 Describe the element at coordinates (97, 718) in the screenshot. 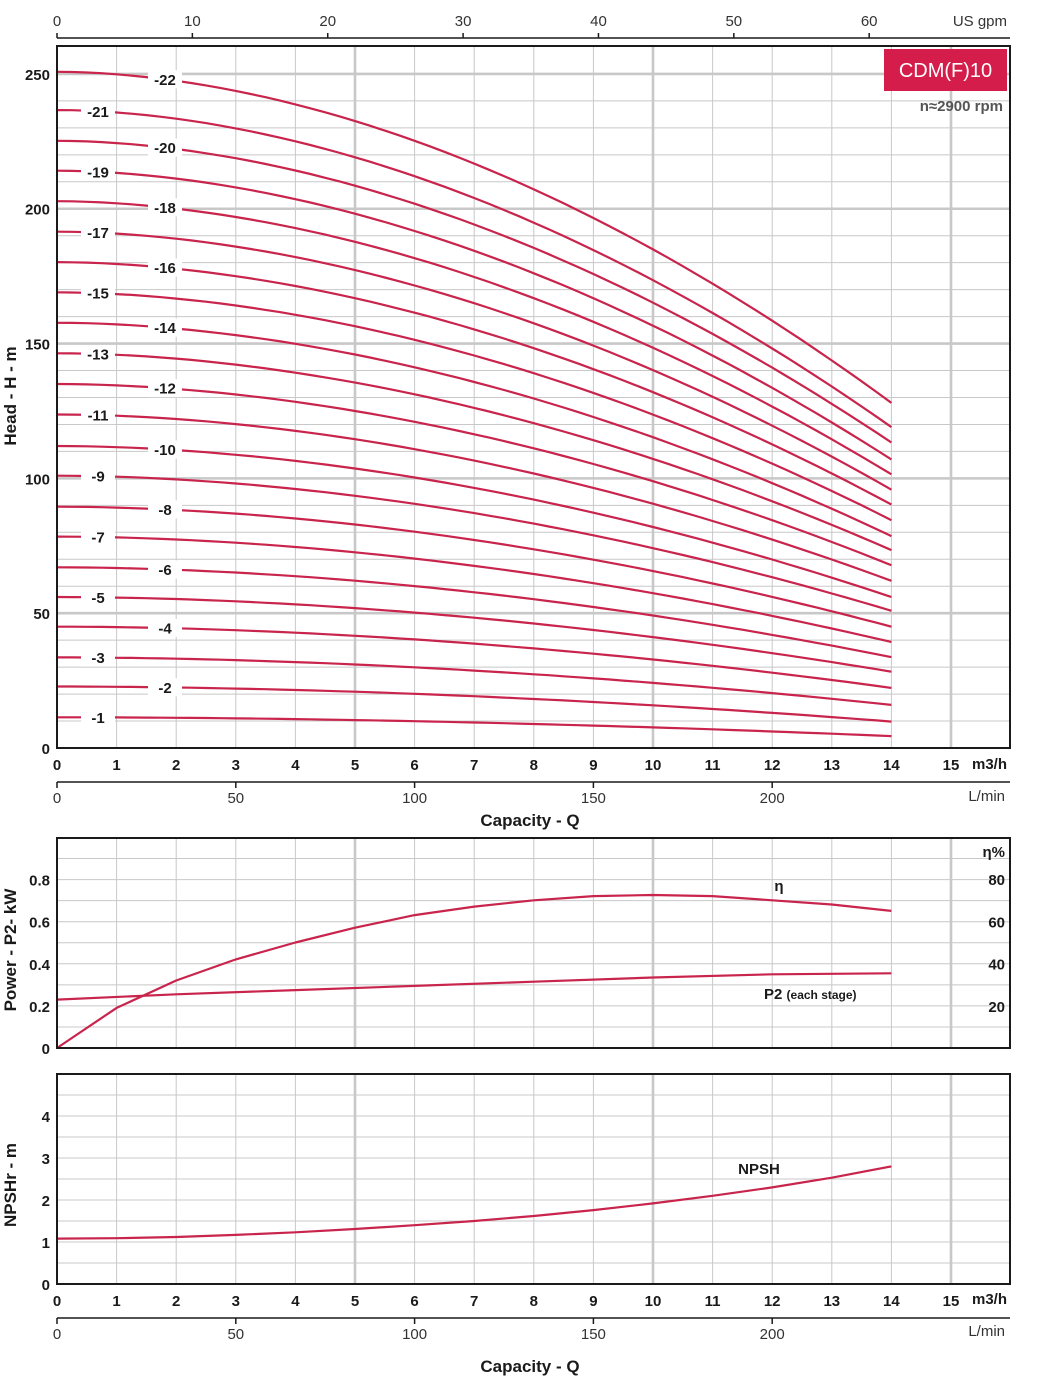

I see `stage-label: -1` at that location.